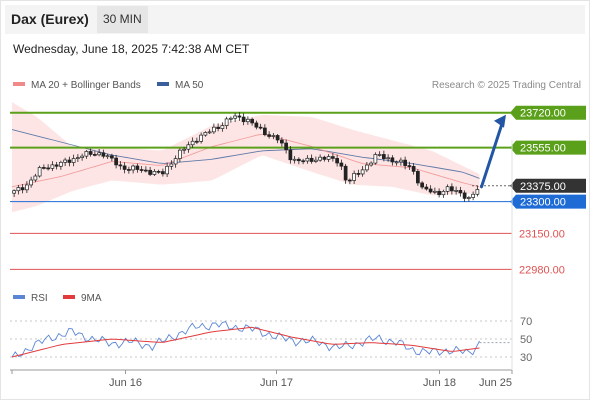 The image size is (590, 400). What do you see at coordinates (77, 85) in the screenshot?
I see `legend-ma20: MA 20 + Bollinger Bands` at bounding box center [77, 85].